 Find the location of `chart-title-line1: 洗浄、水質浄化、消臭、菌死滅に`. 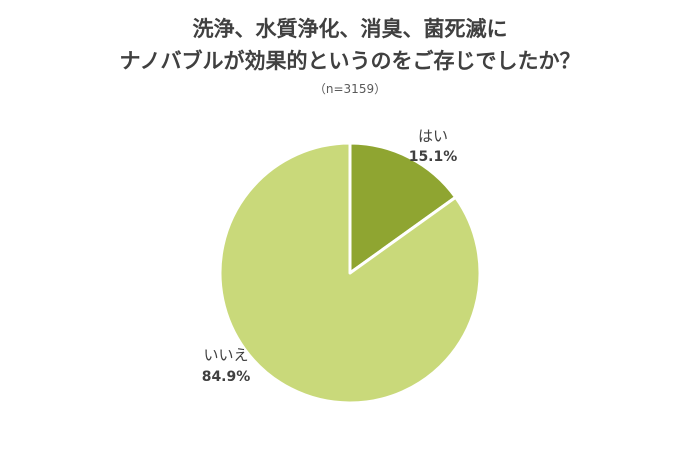

chart-title-line1: 洗浄、水質浄化、消臭、菌死滅に is located at coordinates (350, 29).